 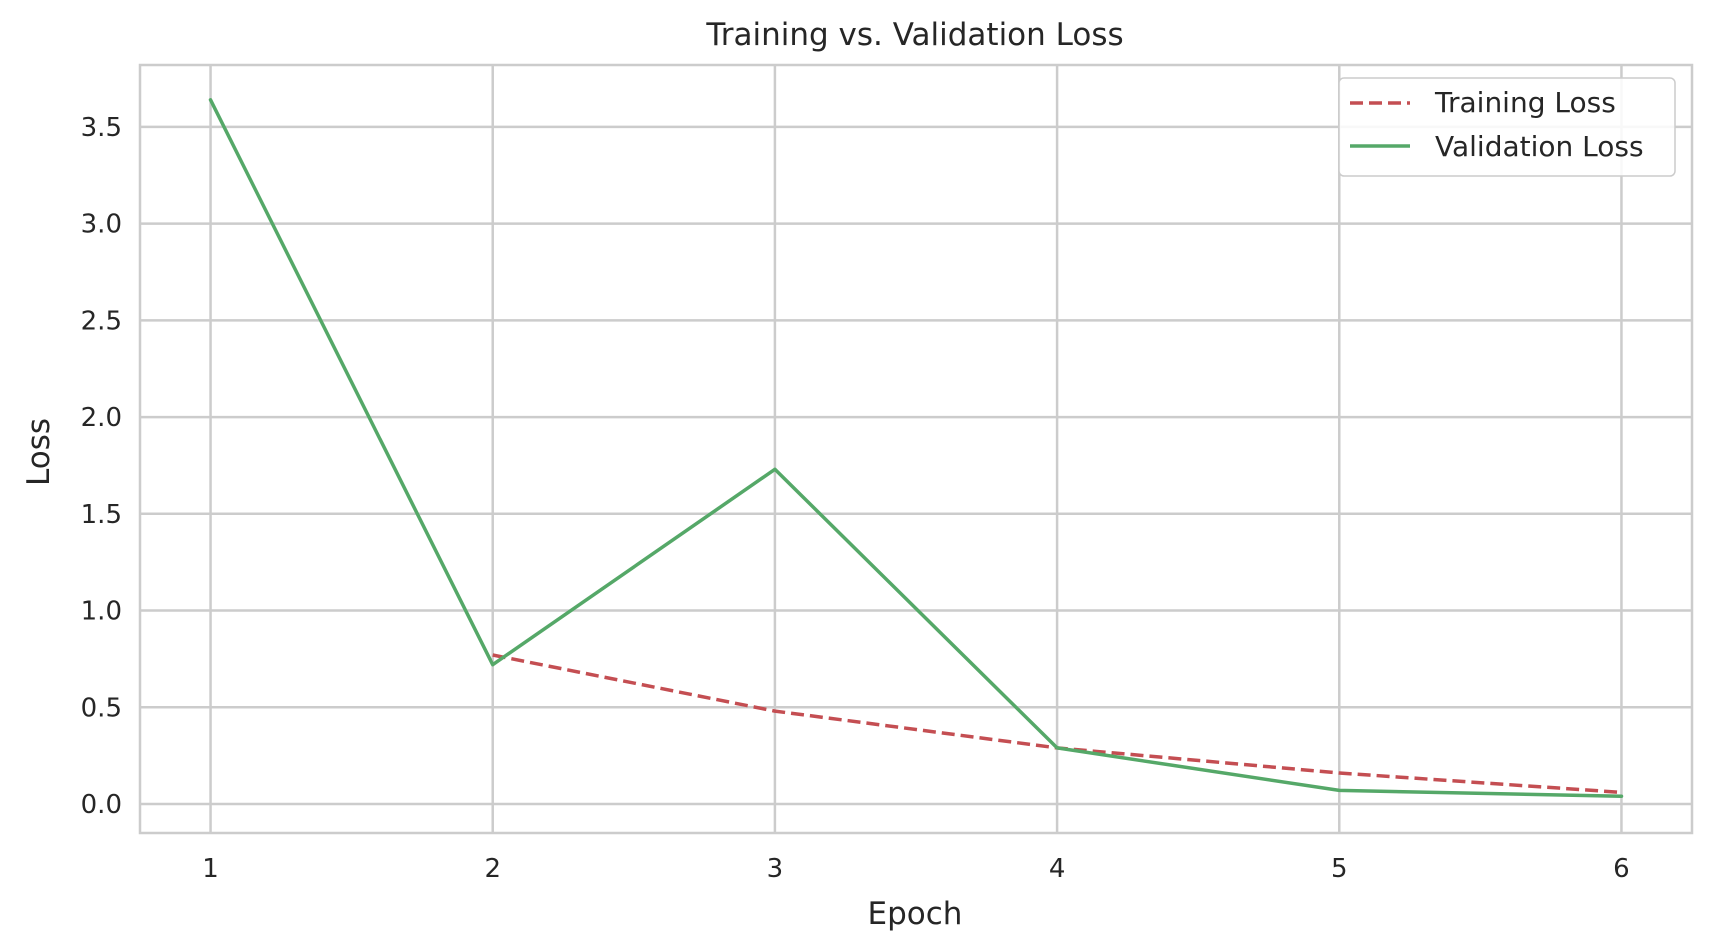 What do you see at coordinates (101, 466) in the screenshot?
I see `y-tick-labels: 0.0 0.5 1.0 1.5 2.0 2.5 3.0 3.5` at bounding box center [101, 466].